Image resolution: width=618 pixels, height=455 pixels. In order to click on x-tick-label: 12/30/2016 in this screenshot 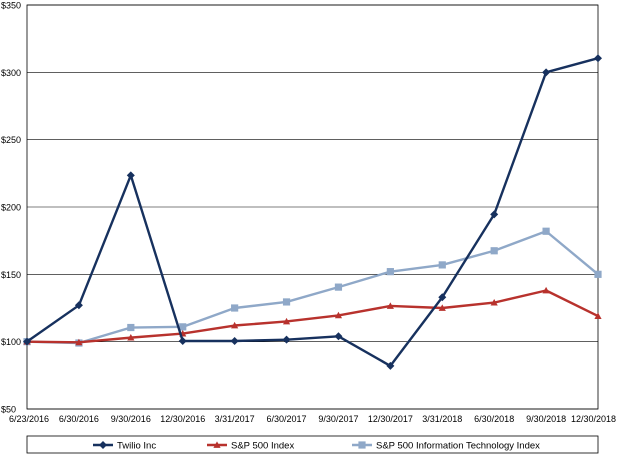, I will do `click(182, 419)`.